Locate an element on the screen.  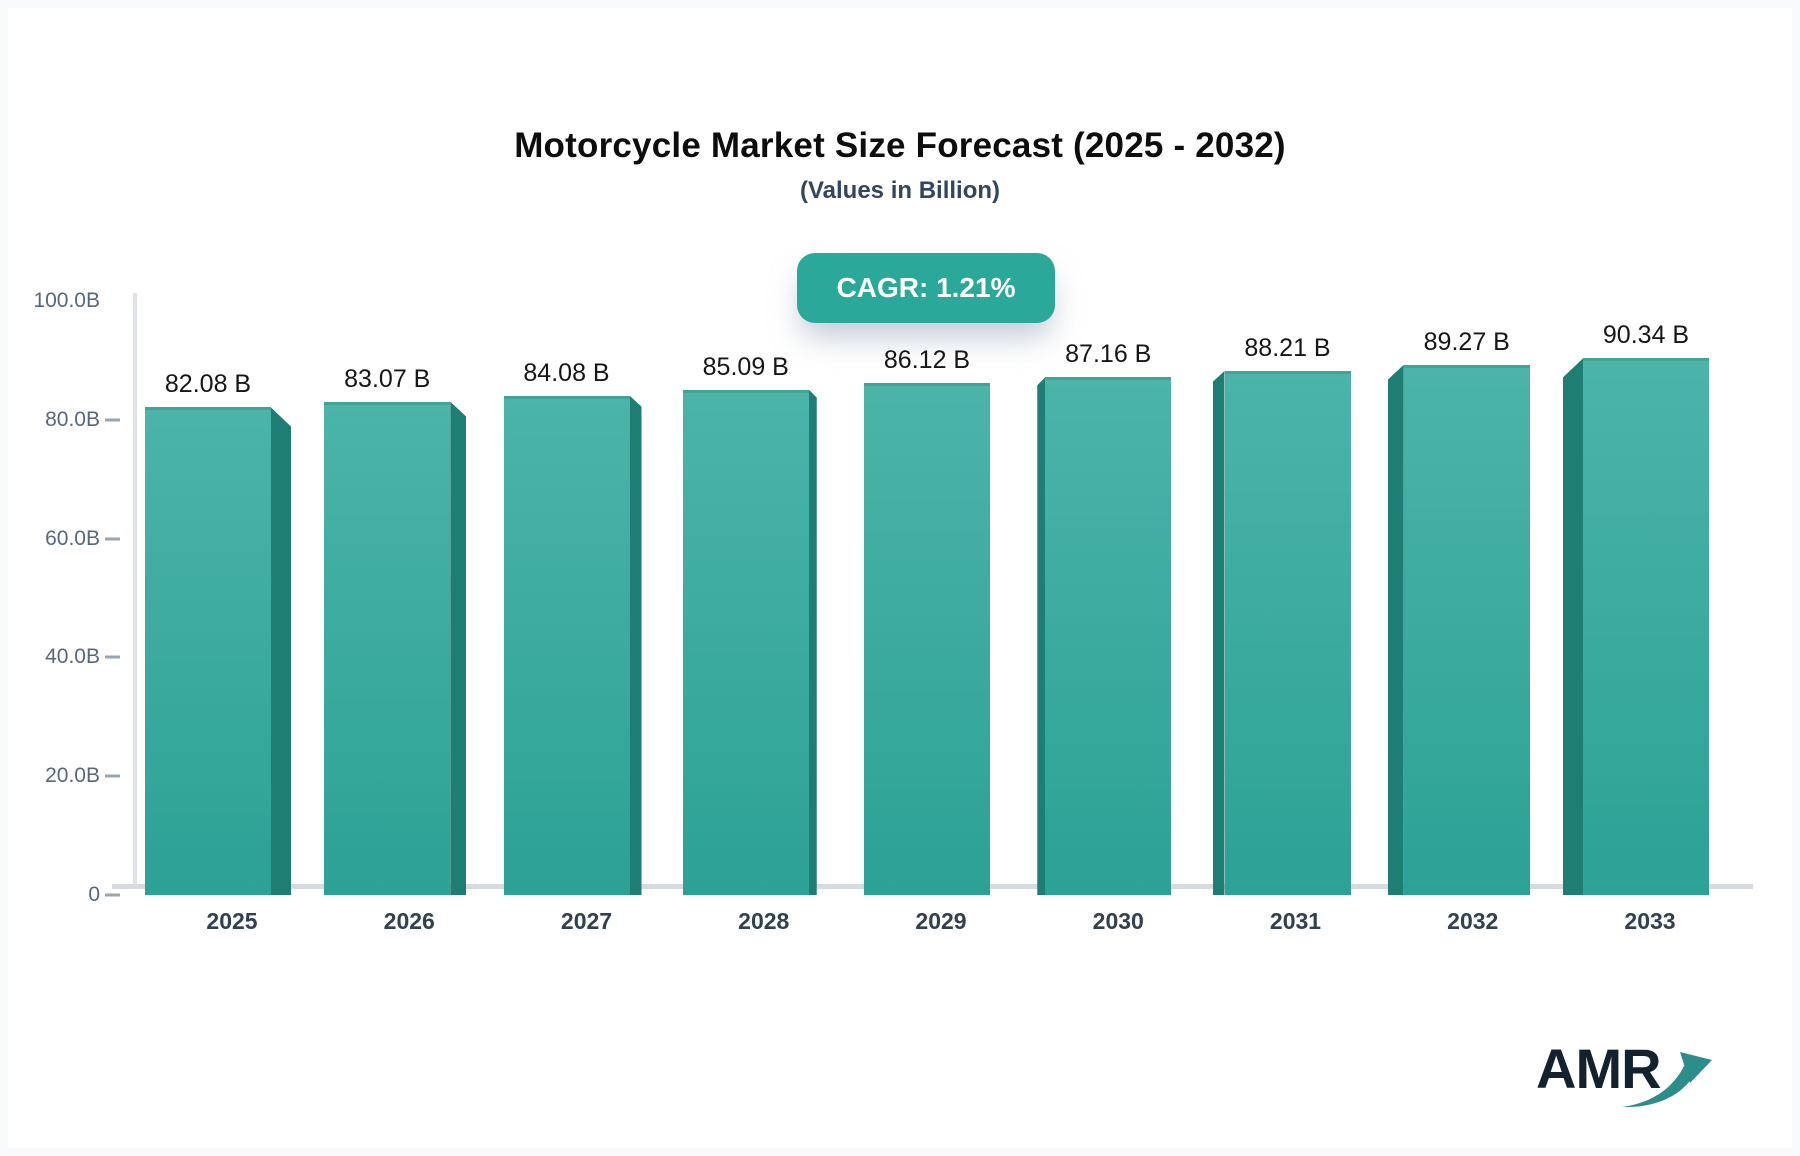
bar-2027 is located at coordinates (572, 645).